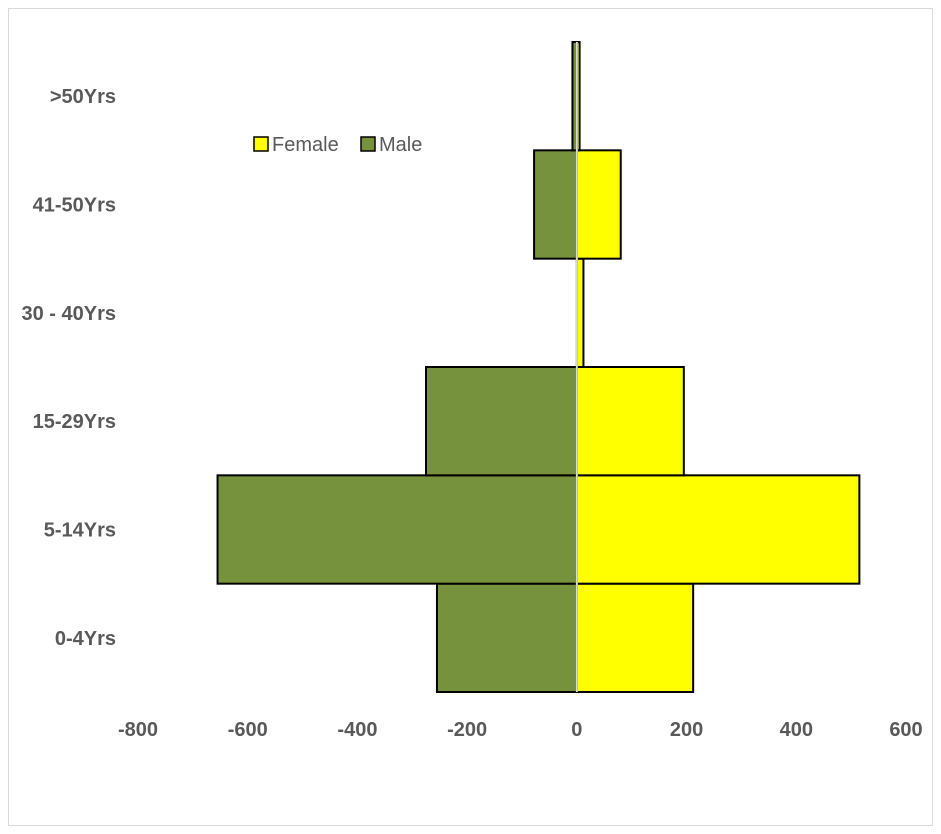 The image size is (941, 834). Describe the element at coordinates (85, 639) in the screenshot. I see `y-tick-label: 0-4Yrs` at that location.